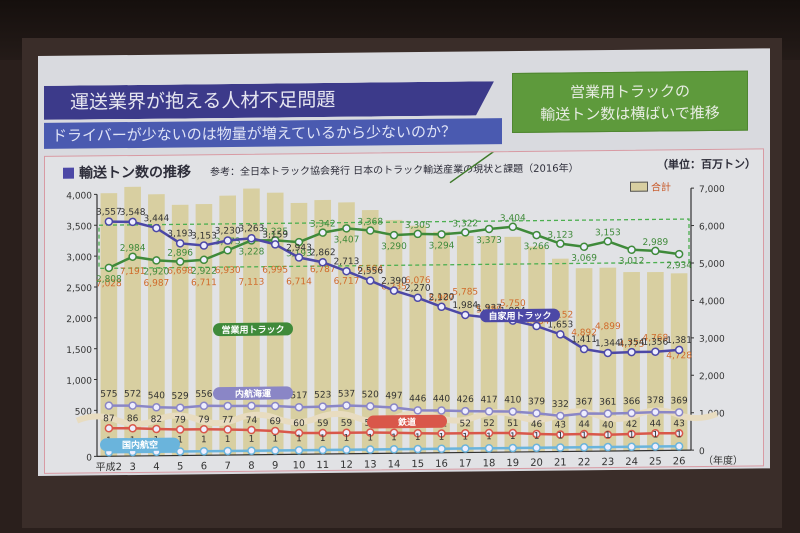  Describe the element at coordinates (253, 329) in the screenshot. I see `label-commercial-truck` at that location.